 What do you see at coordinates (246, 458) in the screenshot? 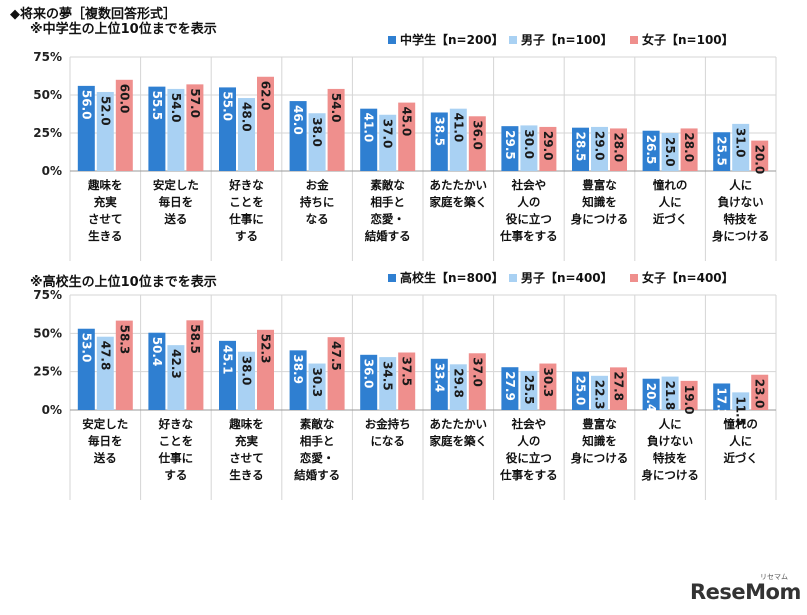
I see `chart2-category-label: させて` at bounding box center [246, 458].